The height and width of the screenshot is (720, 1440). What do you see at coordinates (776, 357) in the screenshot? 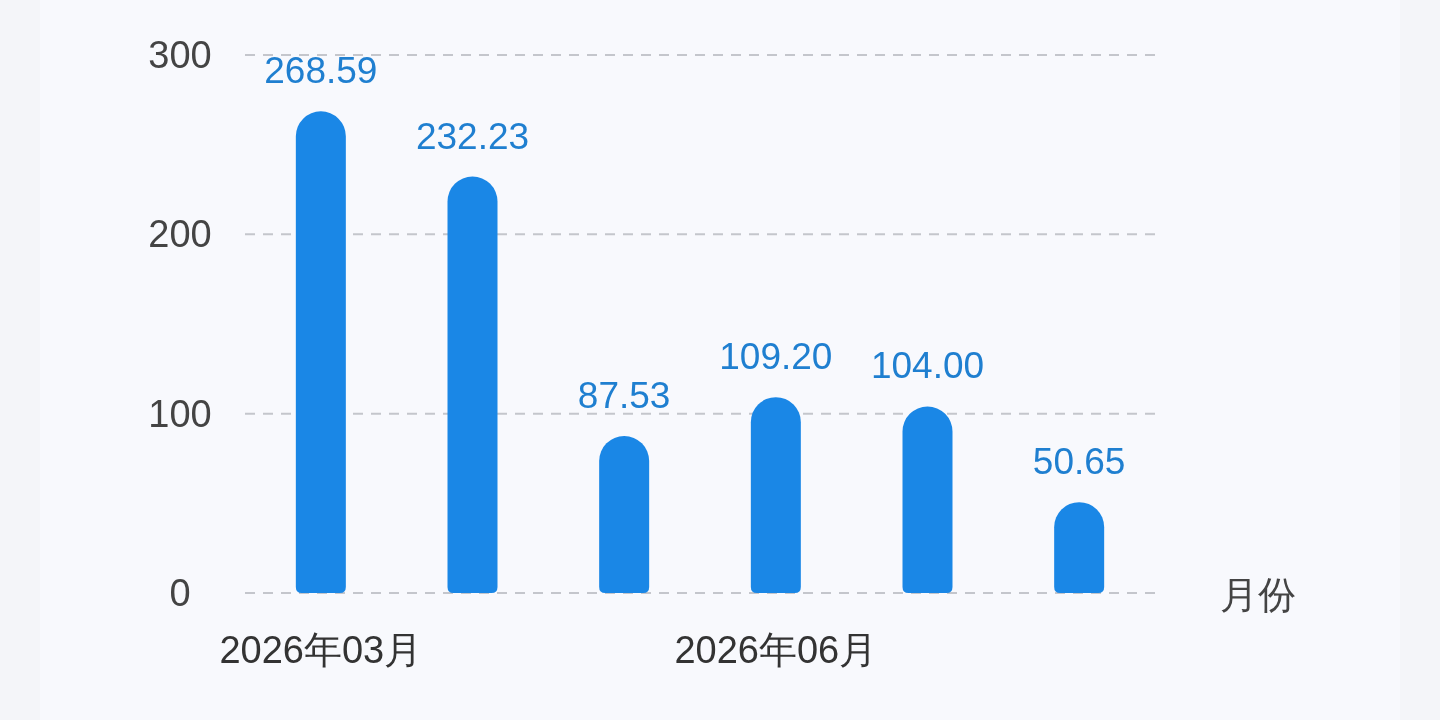
I see `data-label: 109.20` at bounding box center [776, 357].